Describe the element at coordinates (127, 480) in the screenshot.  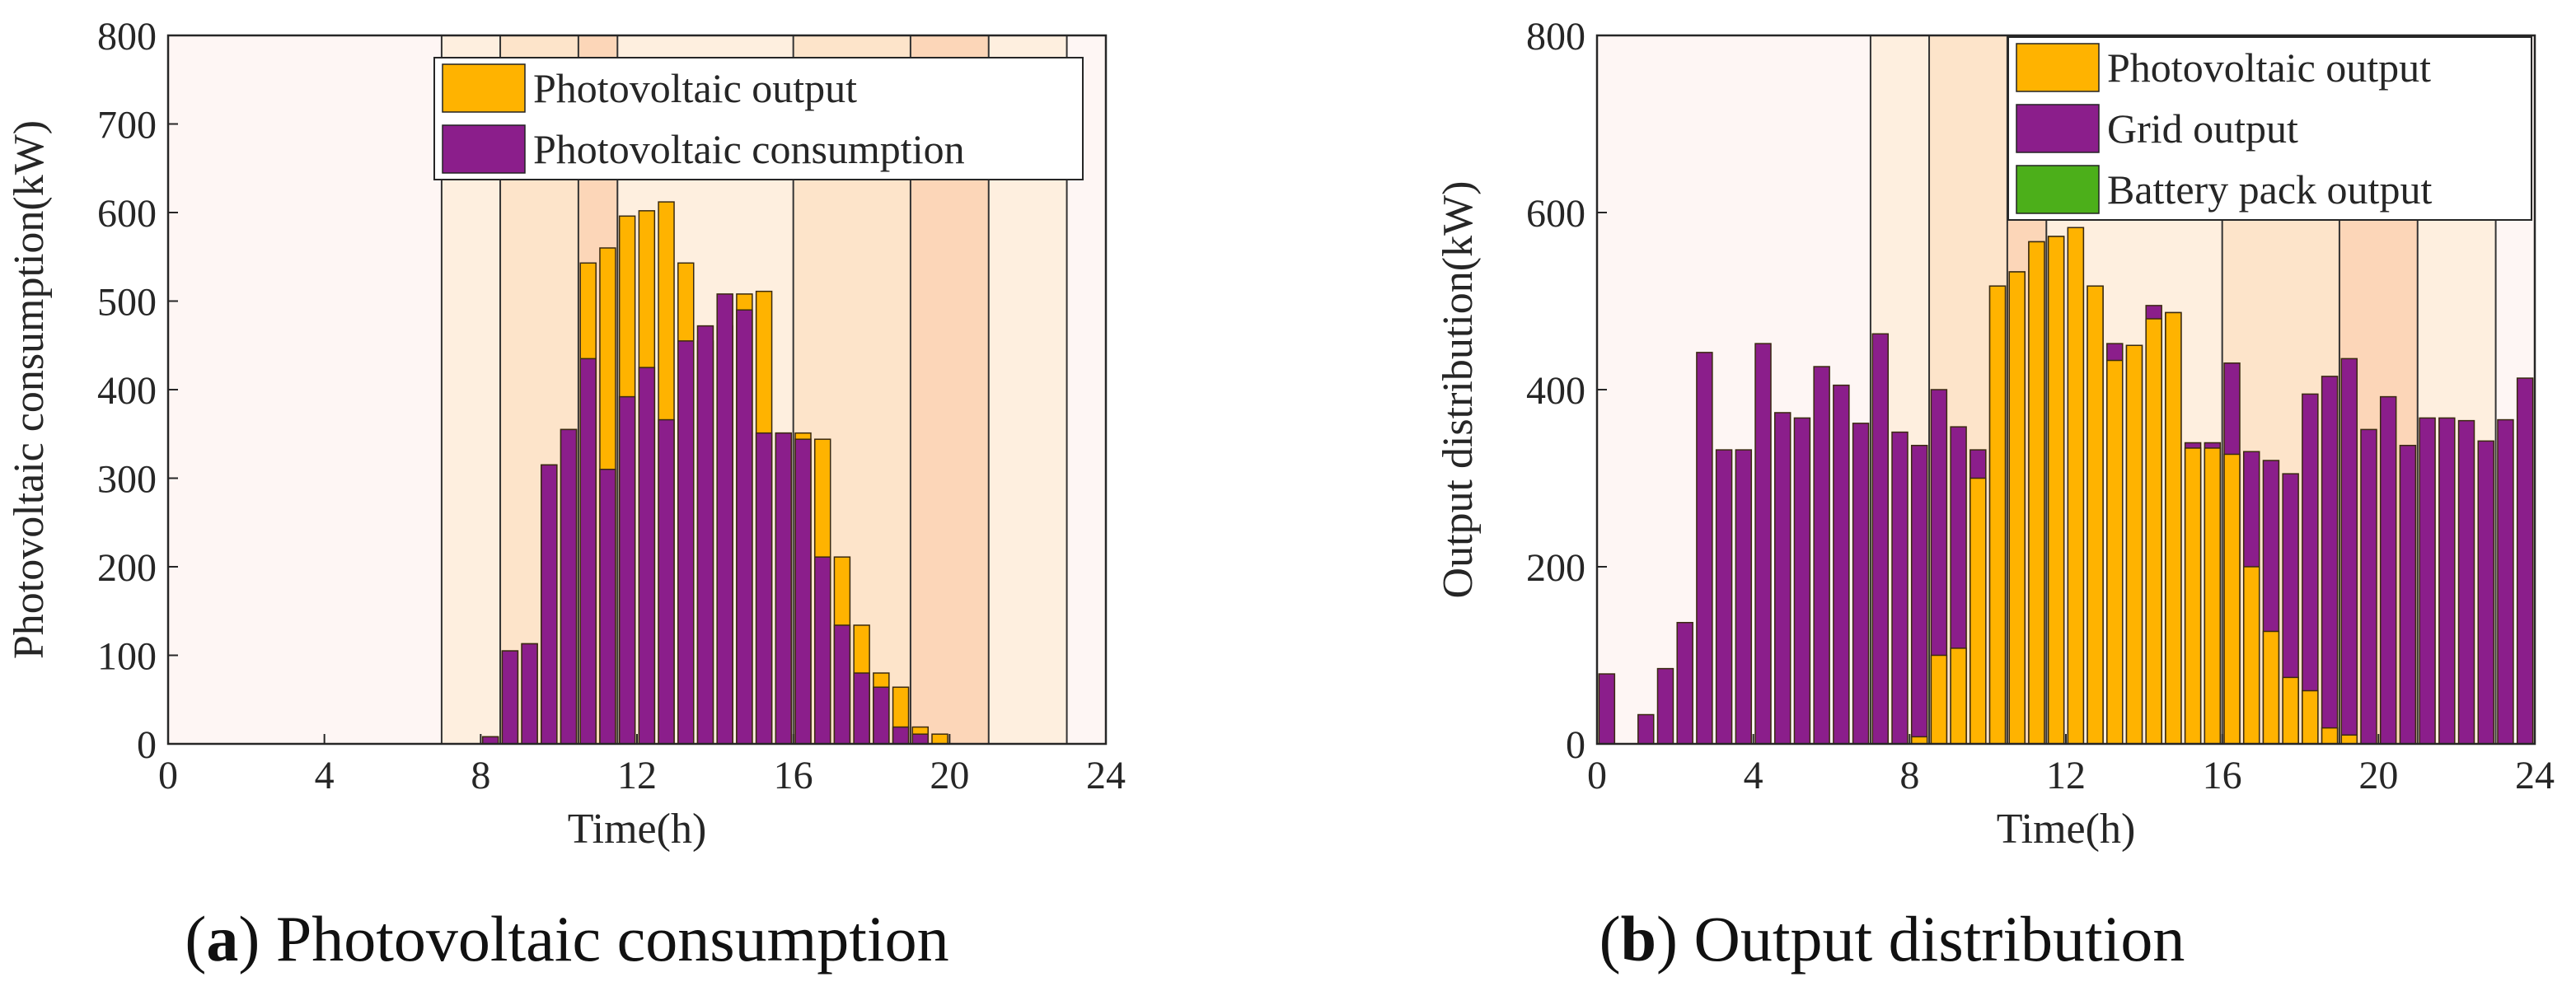
I see `a-ytick-label: 300` at that location.